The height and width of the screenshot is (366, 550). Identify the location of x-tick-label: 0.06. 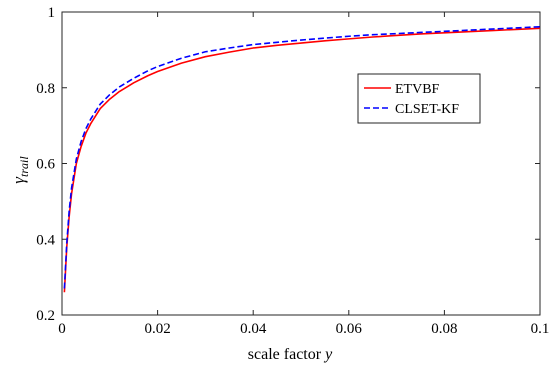
(349, 329).